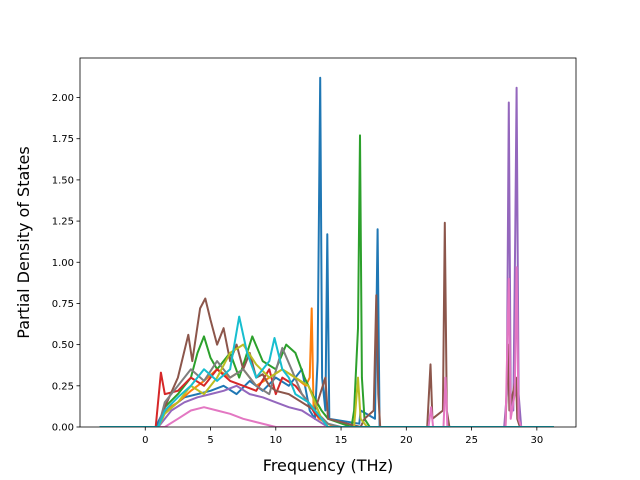 This screenshot has height=480, width=640. Describe the element at coordinates (63, 139) in the screenshot. I see `y-tick-label: 1.75` at that location.